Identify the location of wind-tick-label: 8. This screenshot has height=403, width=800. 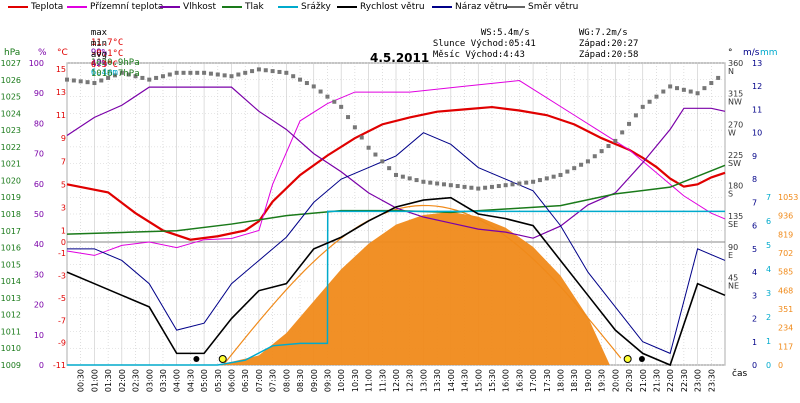
(754, 179).